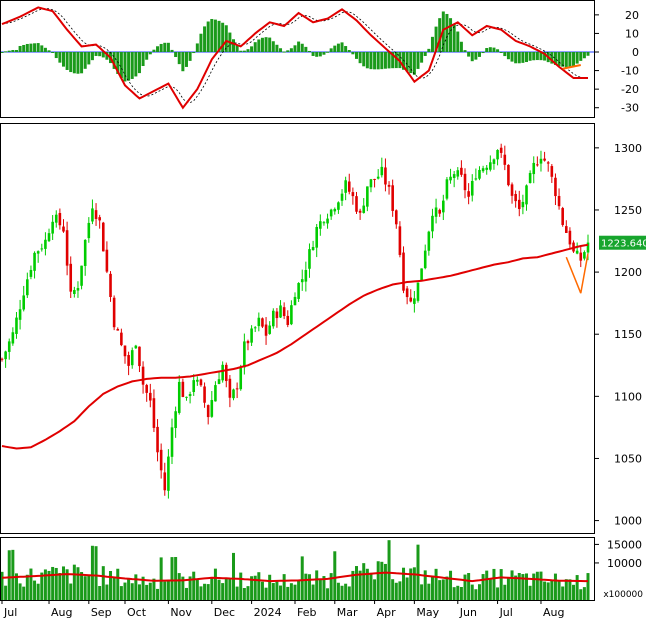 The height and width of the screenshot is (620, 647). I want to click on price-tick-label: 1300, so click(628, 148).